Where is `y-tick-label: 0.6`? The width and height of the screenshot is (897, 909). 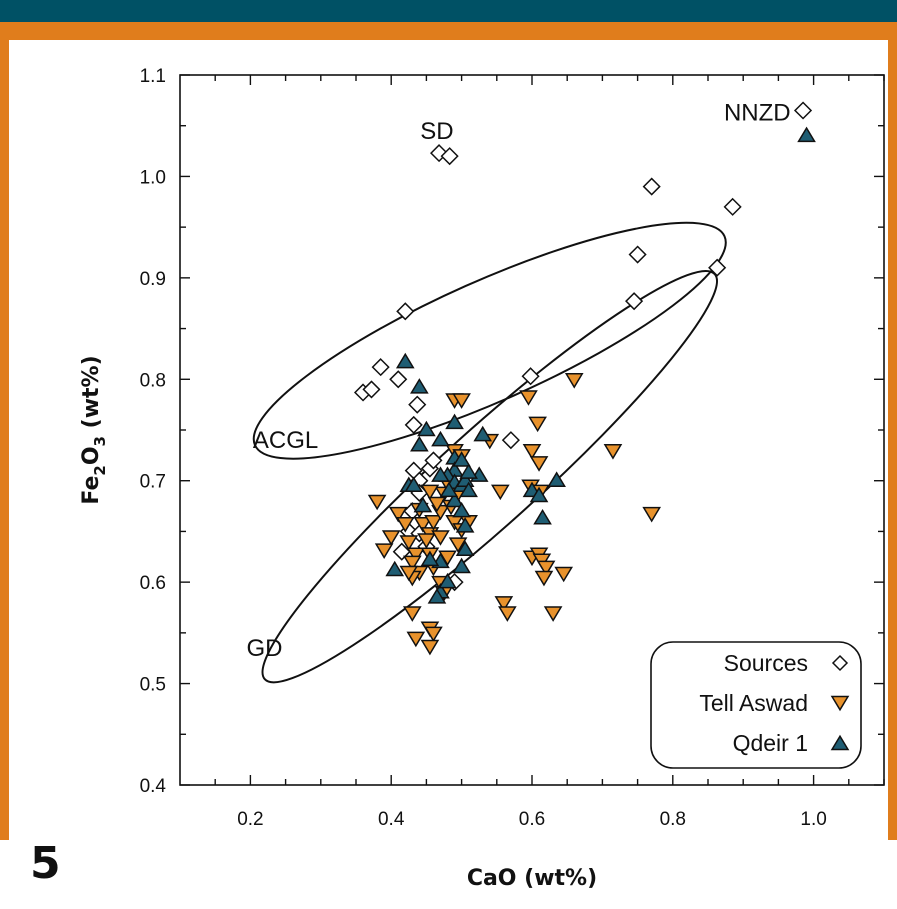
y-tick-label: 0.6 is located at coordinates (153, 583).